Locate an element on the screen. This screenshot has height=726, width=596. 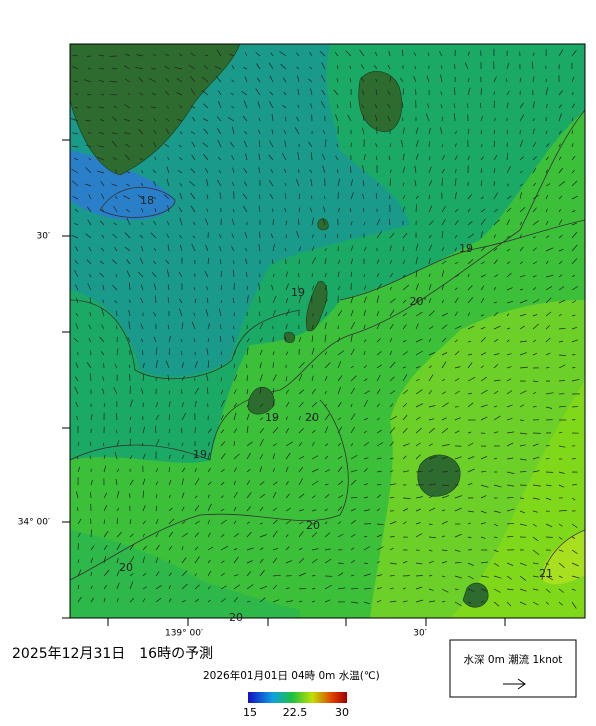
colorbar-label: 22.5 is located at coordinates (295, 712).